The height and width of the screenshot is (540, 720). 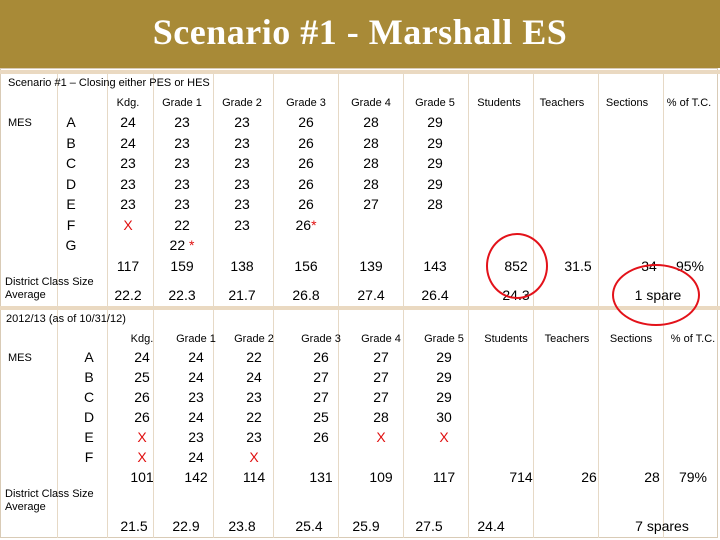 What do you see at coordinates (128, 295) in the screenshot?
I see `average-cell: 22.2` at bounding box center [128, 295].